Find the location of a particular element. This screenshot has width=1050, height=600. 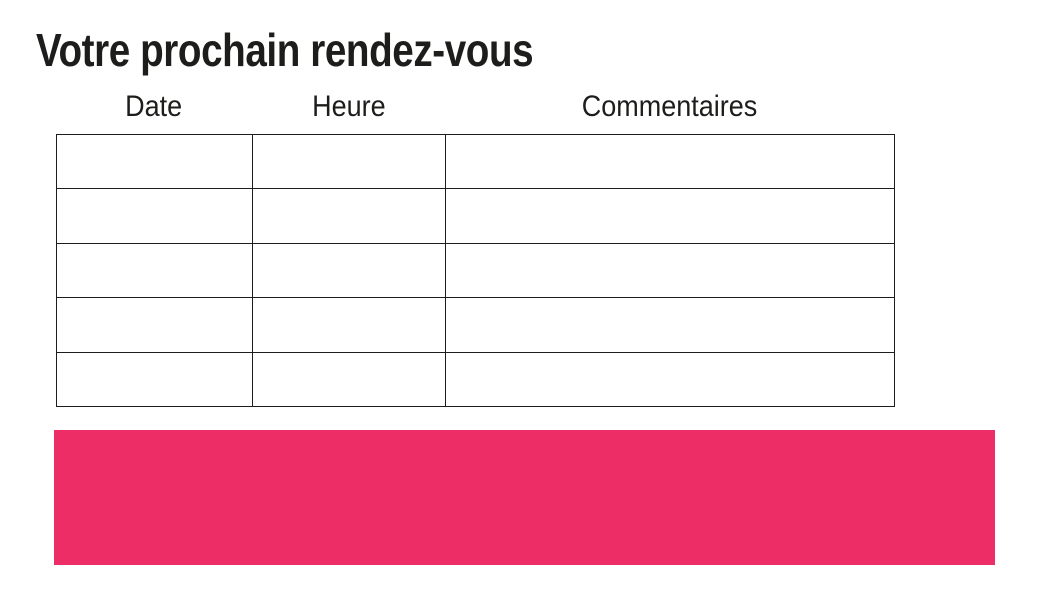

table-header-row: Date Heure Commentaires is located at coordinates (475, 107).